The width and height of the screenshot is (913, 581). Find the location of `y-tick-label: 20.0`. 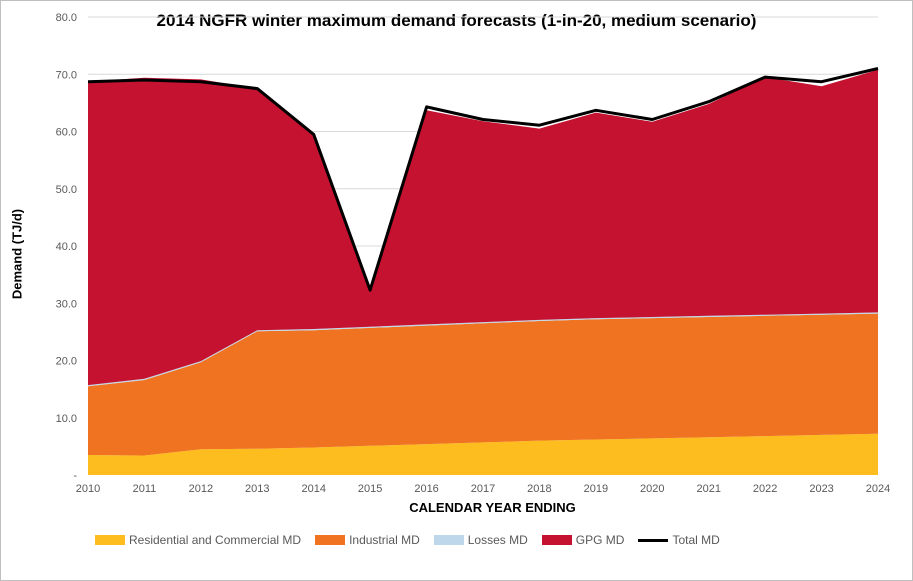

y-tick-label: 20.0 is located at coordinates (66, 362).